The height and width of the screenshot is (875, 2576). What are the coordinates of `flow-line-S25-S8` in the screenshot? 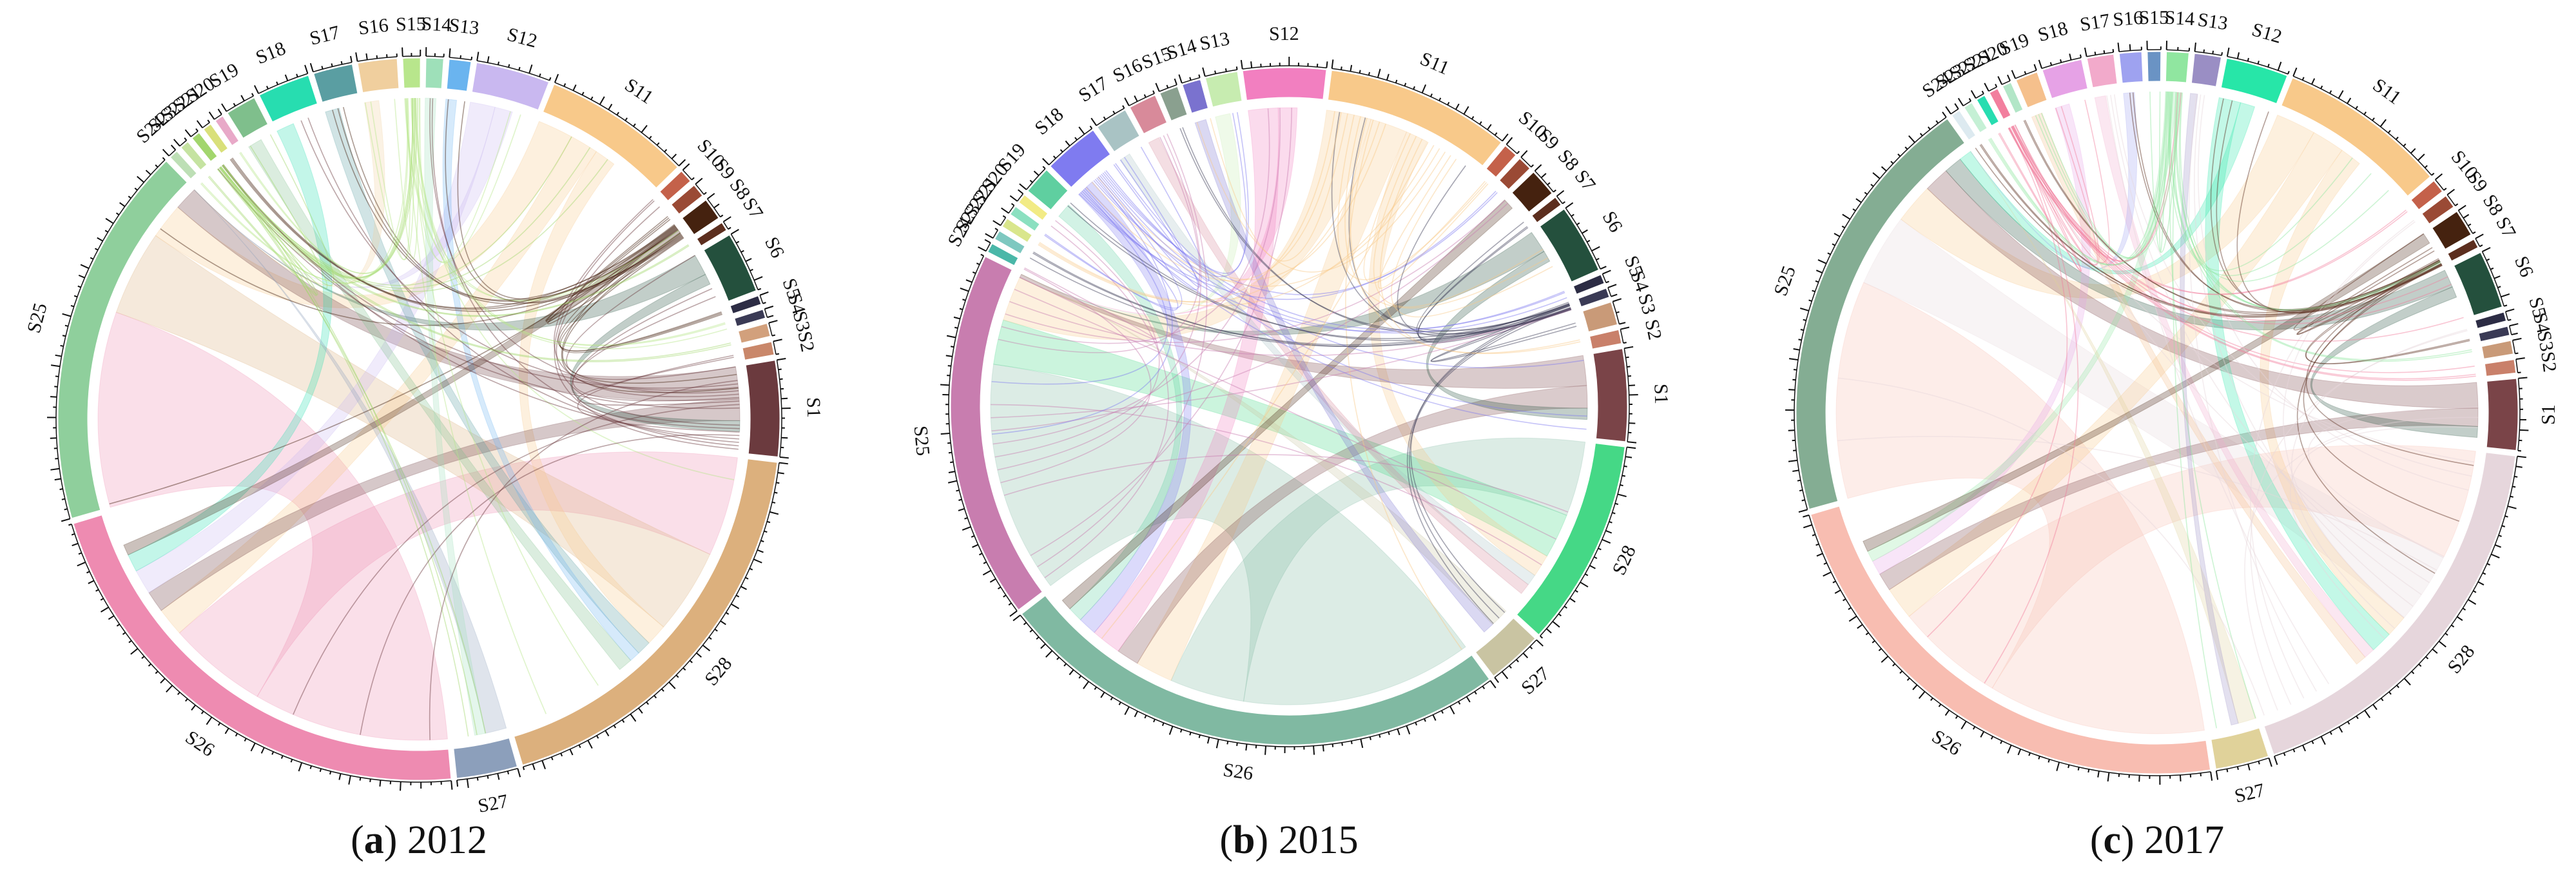 It's located at (1250, 317).